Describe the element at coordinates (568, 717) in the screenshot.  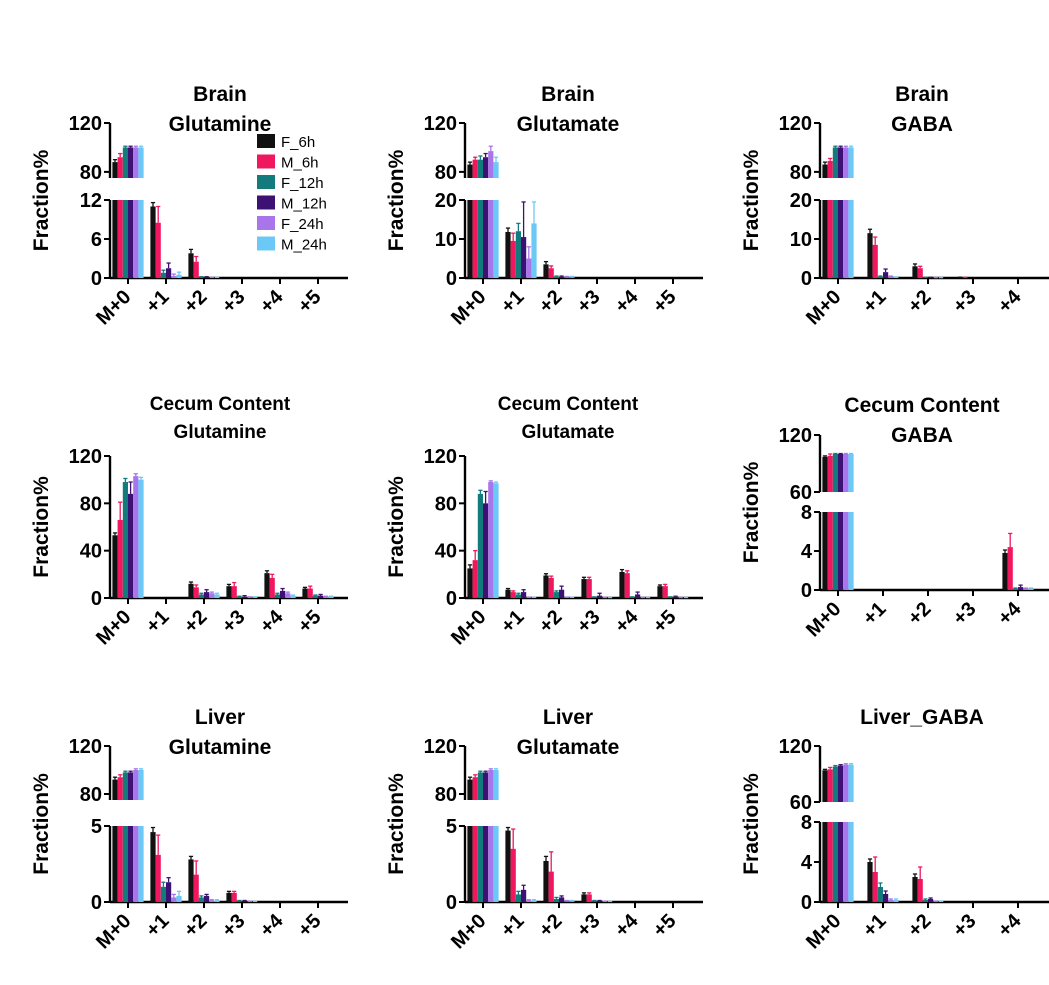
I see `chart-title: Liver` at that location.